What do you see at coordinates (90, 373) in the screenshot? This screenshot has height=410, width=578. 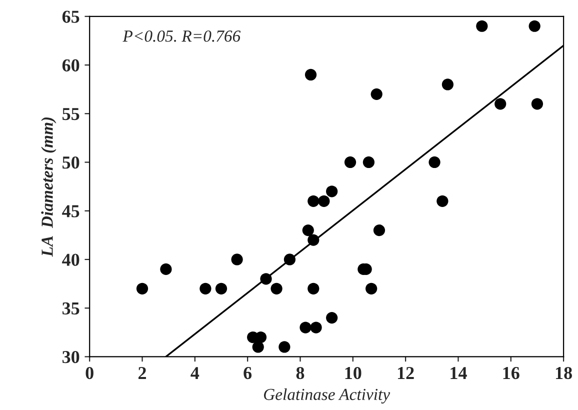 I see `x-tick-label: 0` at bounding box center [90, 373].